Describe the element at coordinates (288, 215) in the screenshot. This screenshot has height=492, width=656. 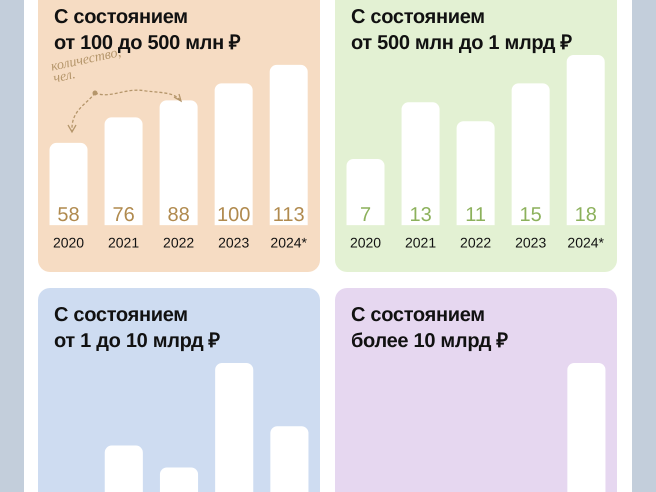
I see `data-label: 113` at that location.